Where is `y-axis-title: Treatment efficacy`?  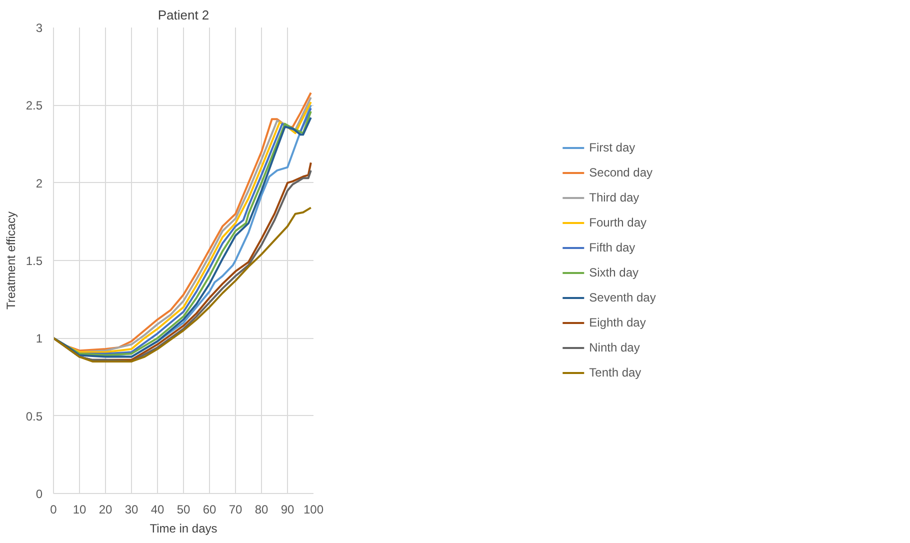
y-axis-title: Treatment efficacy is located at coordinates (11, 260).